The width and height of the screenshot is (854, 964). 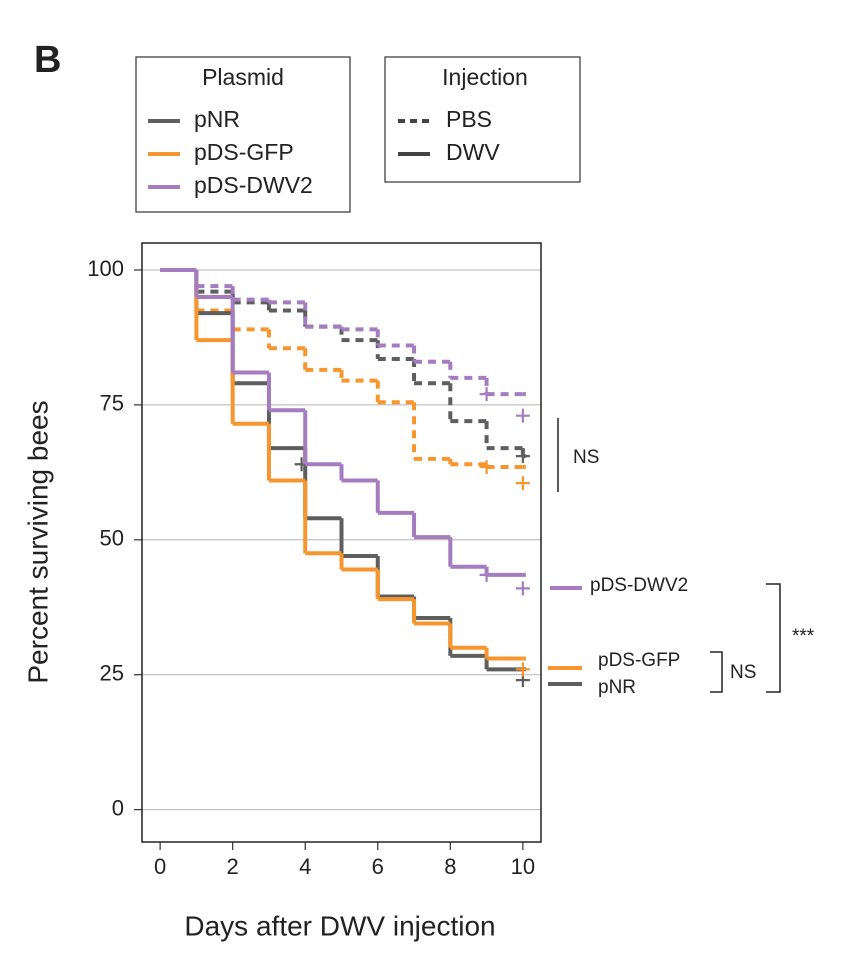 What do you see at coordinates (243, 77) in the screenshot?
I see `legend-title: Plasmid` at bounding box center [243, 77].